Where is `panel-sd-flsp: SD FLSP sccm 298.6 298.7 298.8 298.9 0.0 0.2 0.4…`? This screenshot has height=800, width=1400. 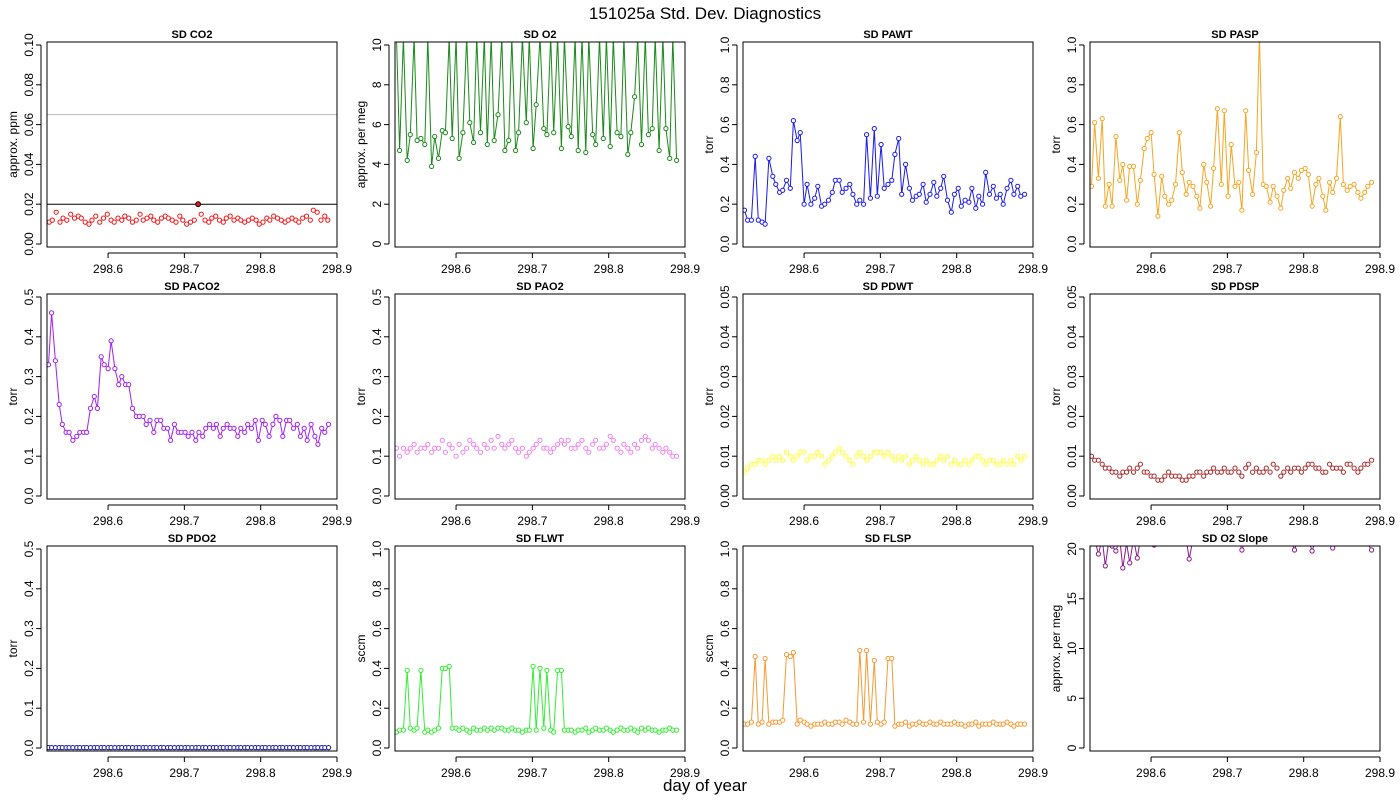 panel-sd-flsp: SD FLSP sccm 298.6 298.7 298.8 298.9 0.0 0.2 0.4… is located at coordinates (875, 656).